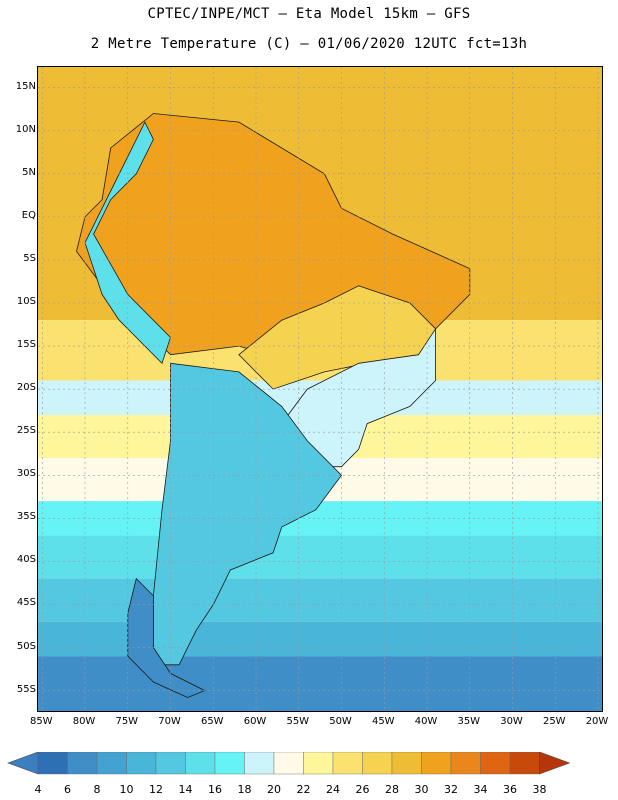 This screenshot has width=618, height=800. What do you see at coordinates (26, 689) in the screenshot?
I see `lat-tick-label: 55S` at bounding box center [26, 689].